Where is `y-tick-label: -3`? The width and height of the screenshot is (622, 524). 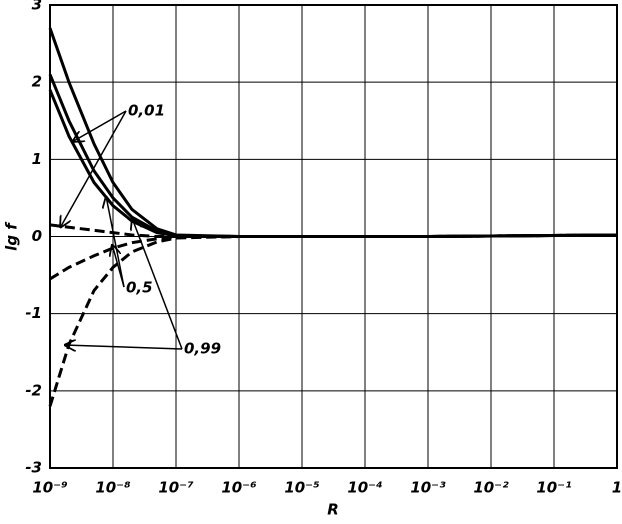 y-tick-label: -3 is located at coordinates (33, 468).